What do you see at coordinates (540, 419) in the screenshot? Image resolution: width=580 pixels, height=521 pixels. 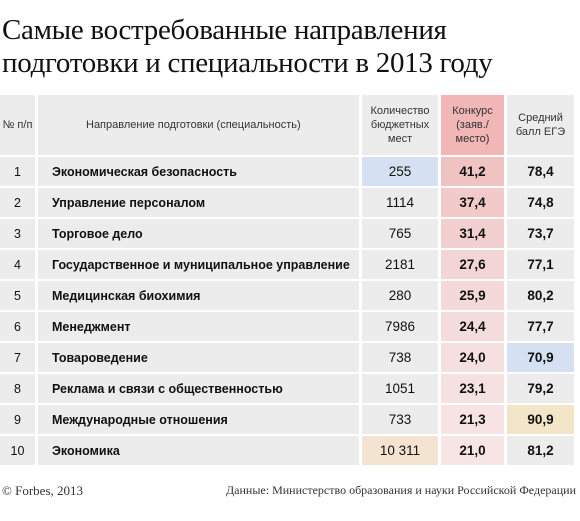 I see `exam-score: 90,9` at bounding box center [540, 419].